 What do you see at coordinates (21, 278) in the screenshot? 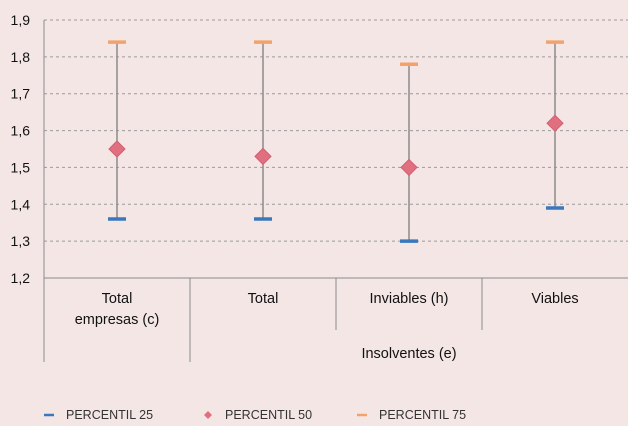
I see `y-tick-label: 1,2` at bounding box center [21, 278].